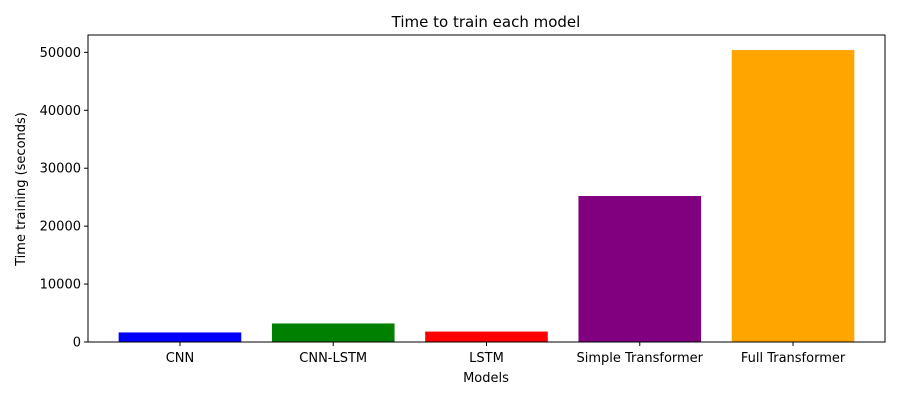  I want to click on chart-title: Time to train each model, so click(486, 22).